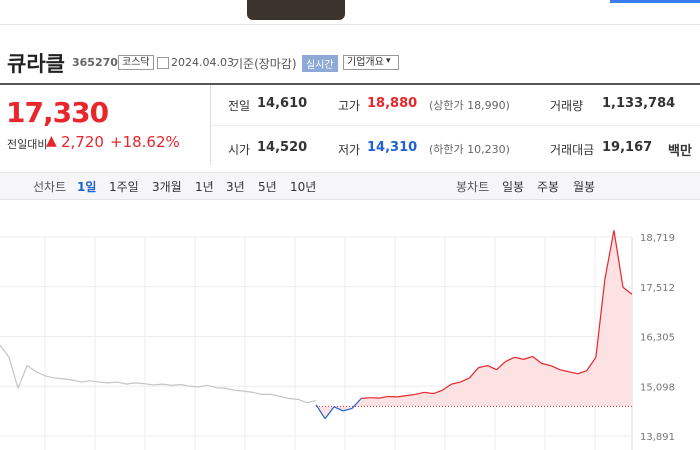 This screenshot has height=450, width=700. I want to click on stat-value: 1,133,784, so click(639, 103).